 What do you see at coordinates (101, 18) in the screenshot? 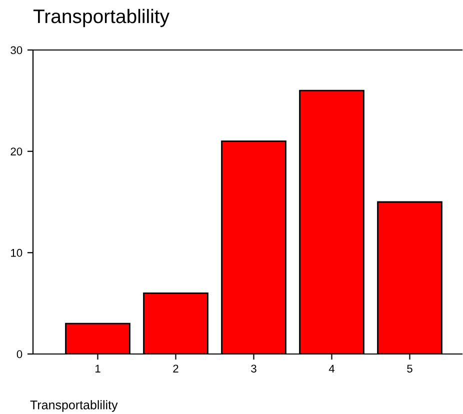
I see `chart-title: Transportablility` at bounding box center [101, 18].